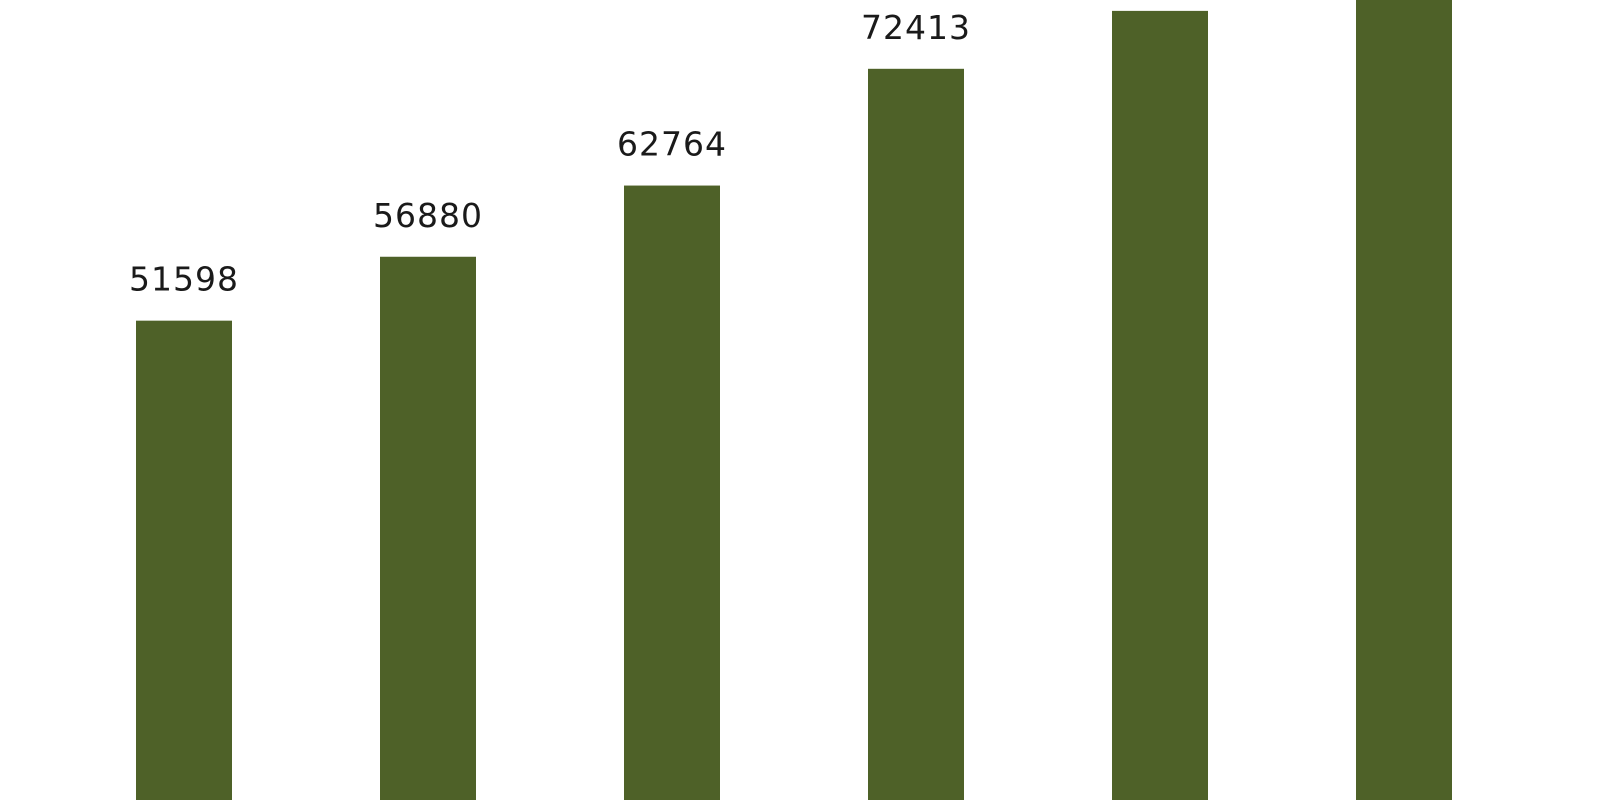 The image size is (1600, 800). Describe the element at coordinates (184, 279) in the screenshot. I see `data-label-1: 51598` at that location.